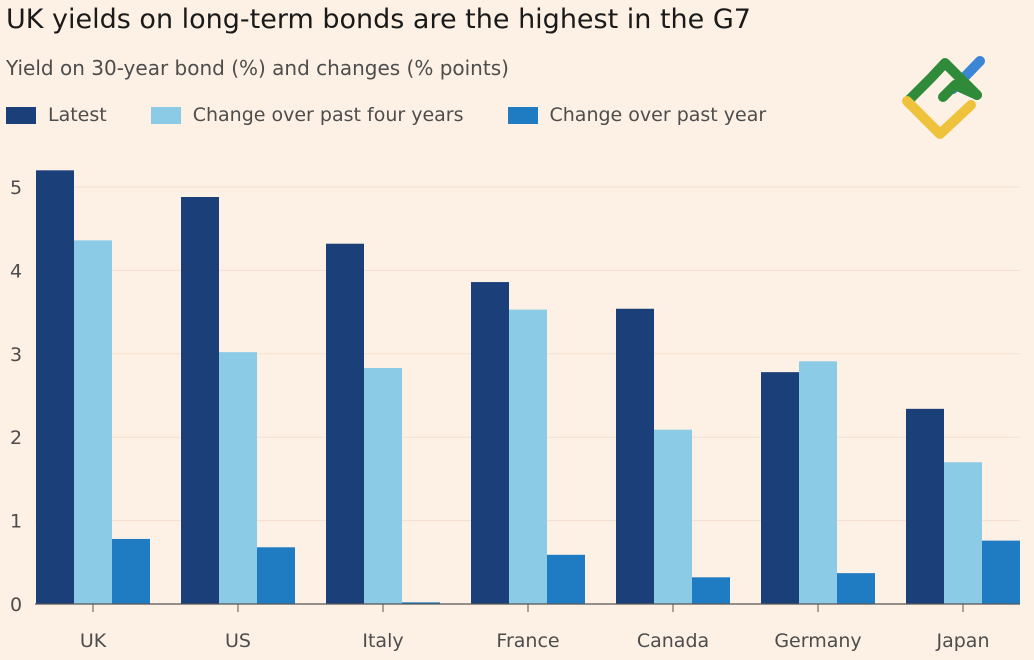 The height and width of the screenshot is (660, 1034). I want to click on y-tick-label: 1, so click(16, 522).